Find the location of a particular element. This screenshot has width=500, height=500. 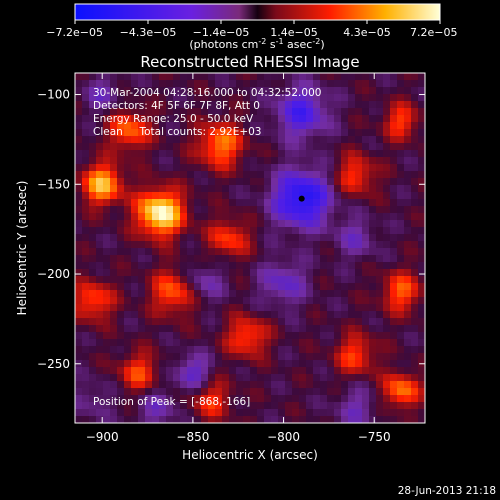

chart-title: Reconstructed RHESSI Image is located at coordinates (249, 62).